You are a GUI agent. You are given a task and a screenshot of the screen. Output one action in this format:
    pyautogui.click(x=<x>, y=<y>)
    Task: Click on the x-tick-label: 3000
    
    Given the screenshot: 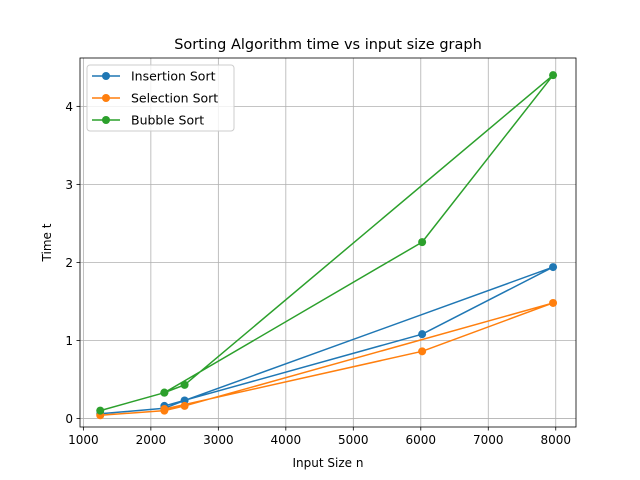 What is the action you would take?
    pyautogui.click(x=218, y=440)
    